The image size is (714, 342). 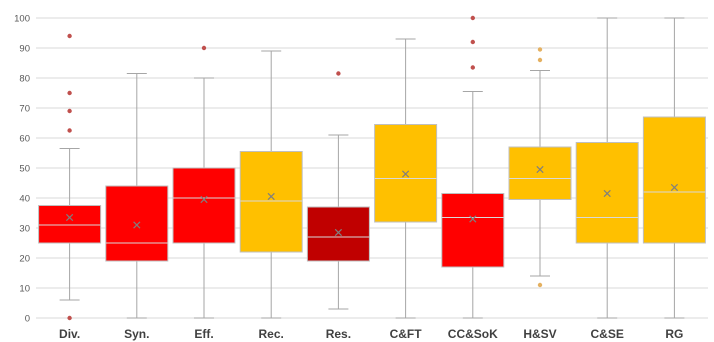 What do you see at coordinates (22, 19) in the screenshot?
I see `y-tick-label: 100` at bounding box center [22, 19].